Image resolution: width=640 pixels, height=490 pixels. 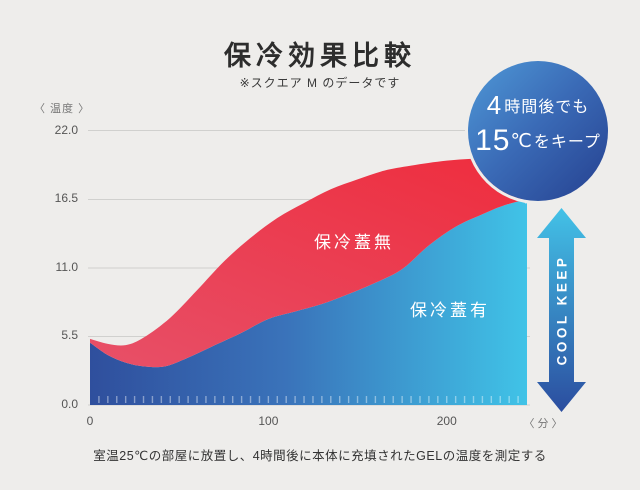 What do you see at coordinates (66, 198) in the screenshot?
I see `y-tick-label: 16.5` at bounding box center [66, 198].